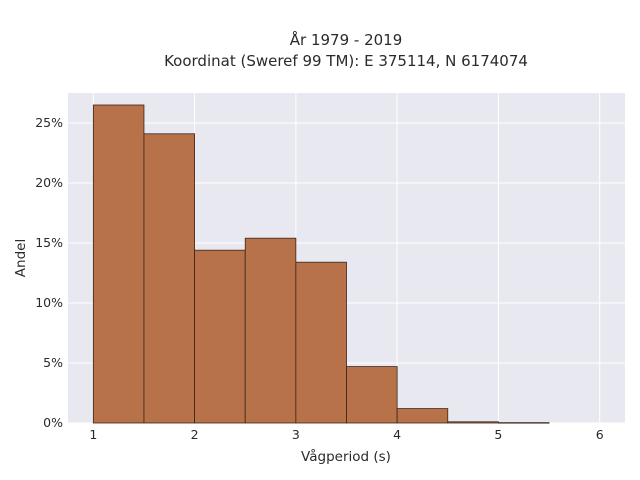 The width and height of the screenshot is (640, 480). What do you see at coordinates (346, 434) in the screenshot?
I see `x-axis-ticks: 1 2 3 4 5 6` at bounding box center [346, 434].